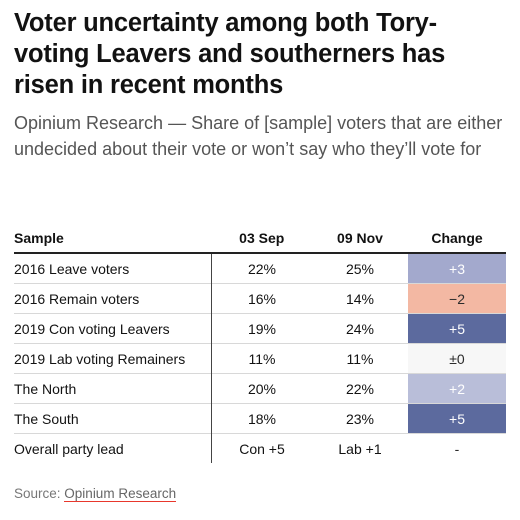  I want to click on row-sep-cell: 18%, so click(261, 418).